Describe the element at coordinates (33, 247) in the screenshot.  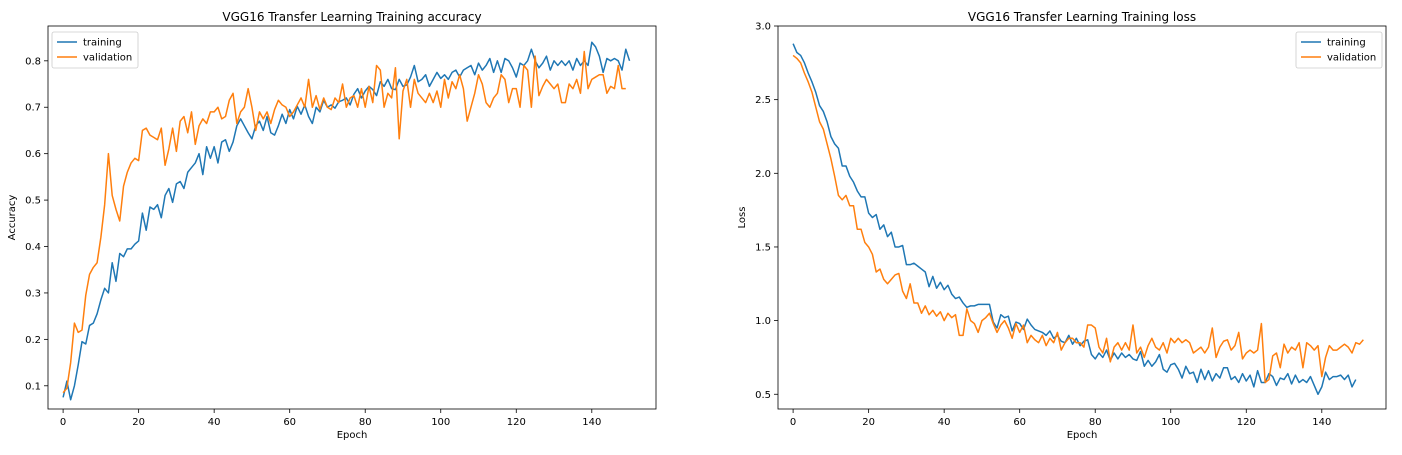
I see `y-tick-label: 0.4` at that location.